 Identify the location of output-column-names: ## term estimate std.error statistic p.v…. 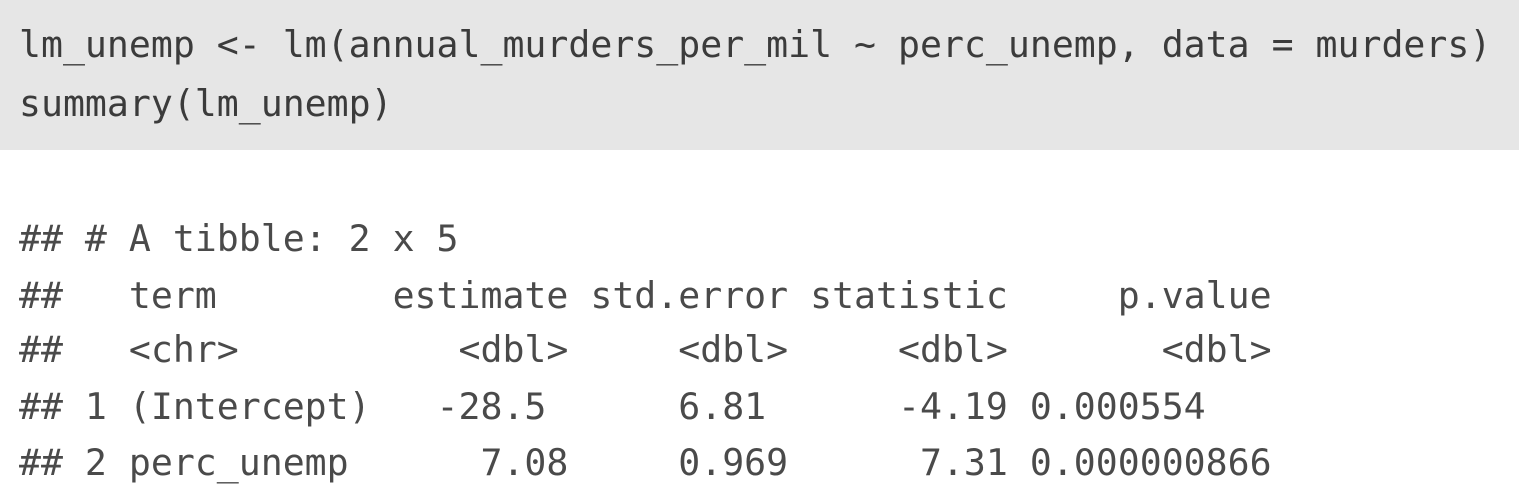
(645, 295).